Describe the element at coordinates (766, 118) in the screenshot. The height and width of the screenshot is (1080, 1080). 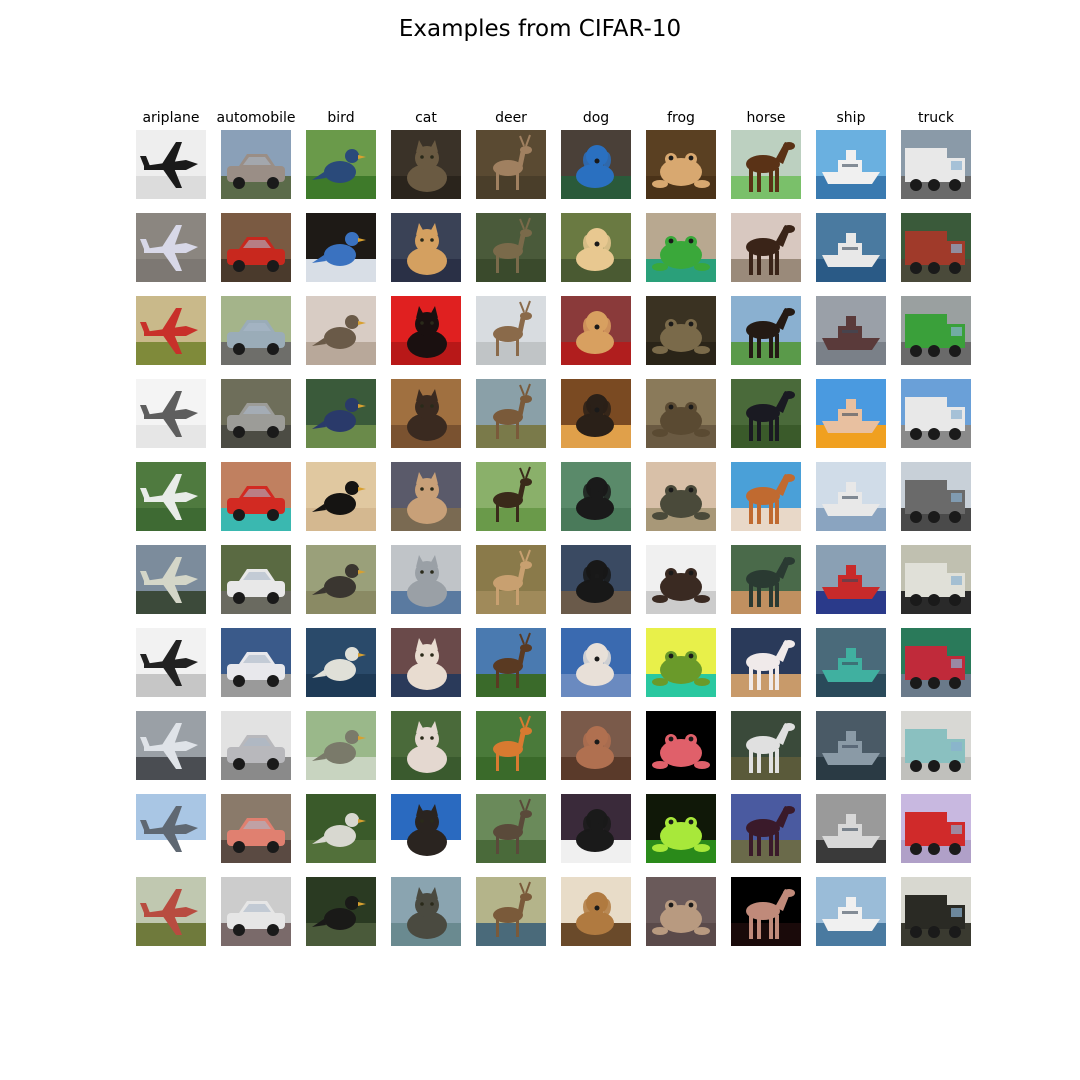
I see `column-label-horse: horse` at that location.